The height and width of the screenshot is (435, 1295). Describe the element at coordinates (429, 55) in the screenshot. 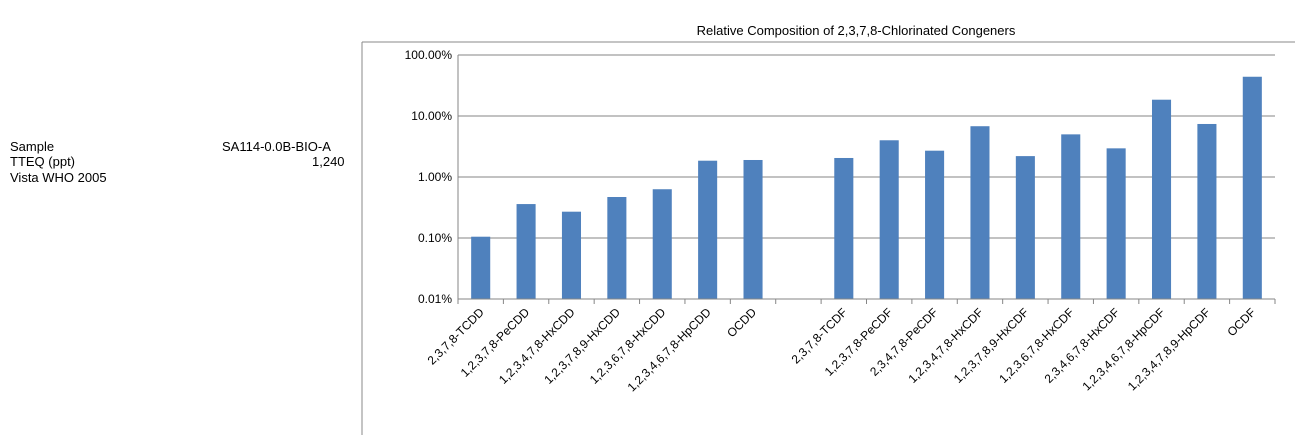

I see `y-tick-label: 100.00%` at that location.